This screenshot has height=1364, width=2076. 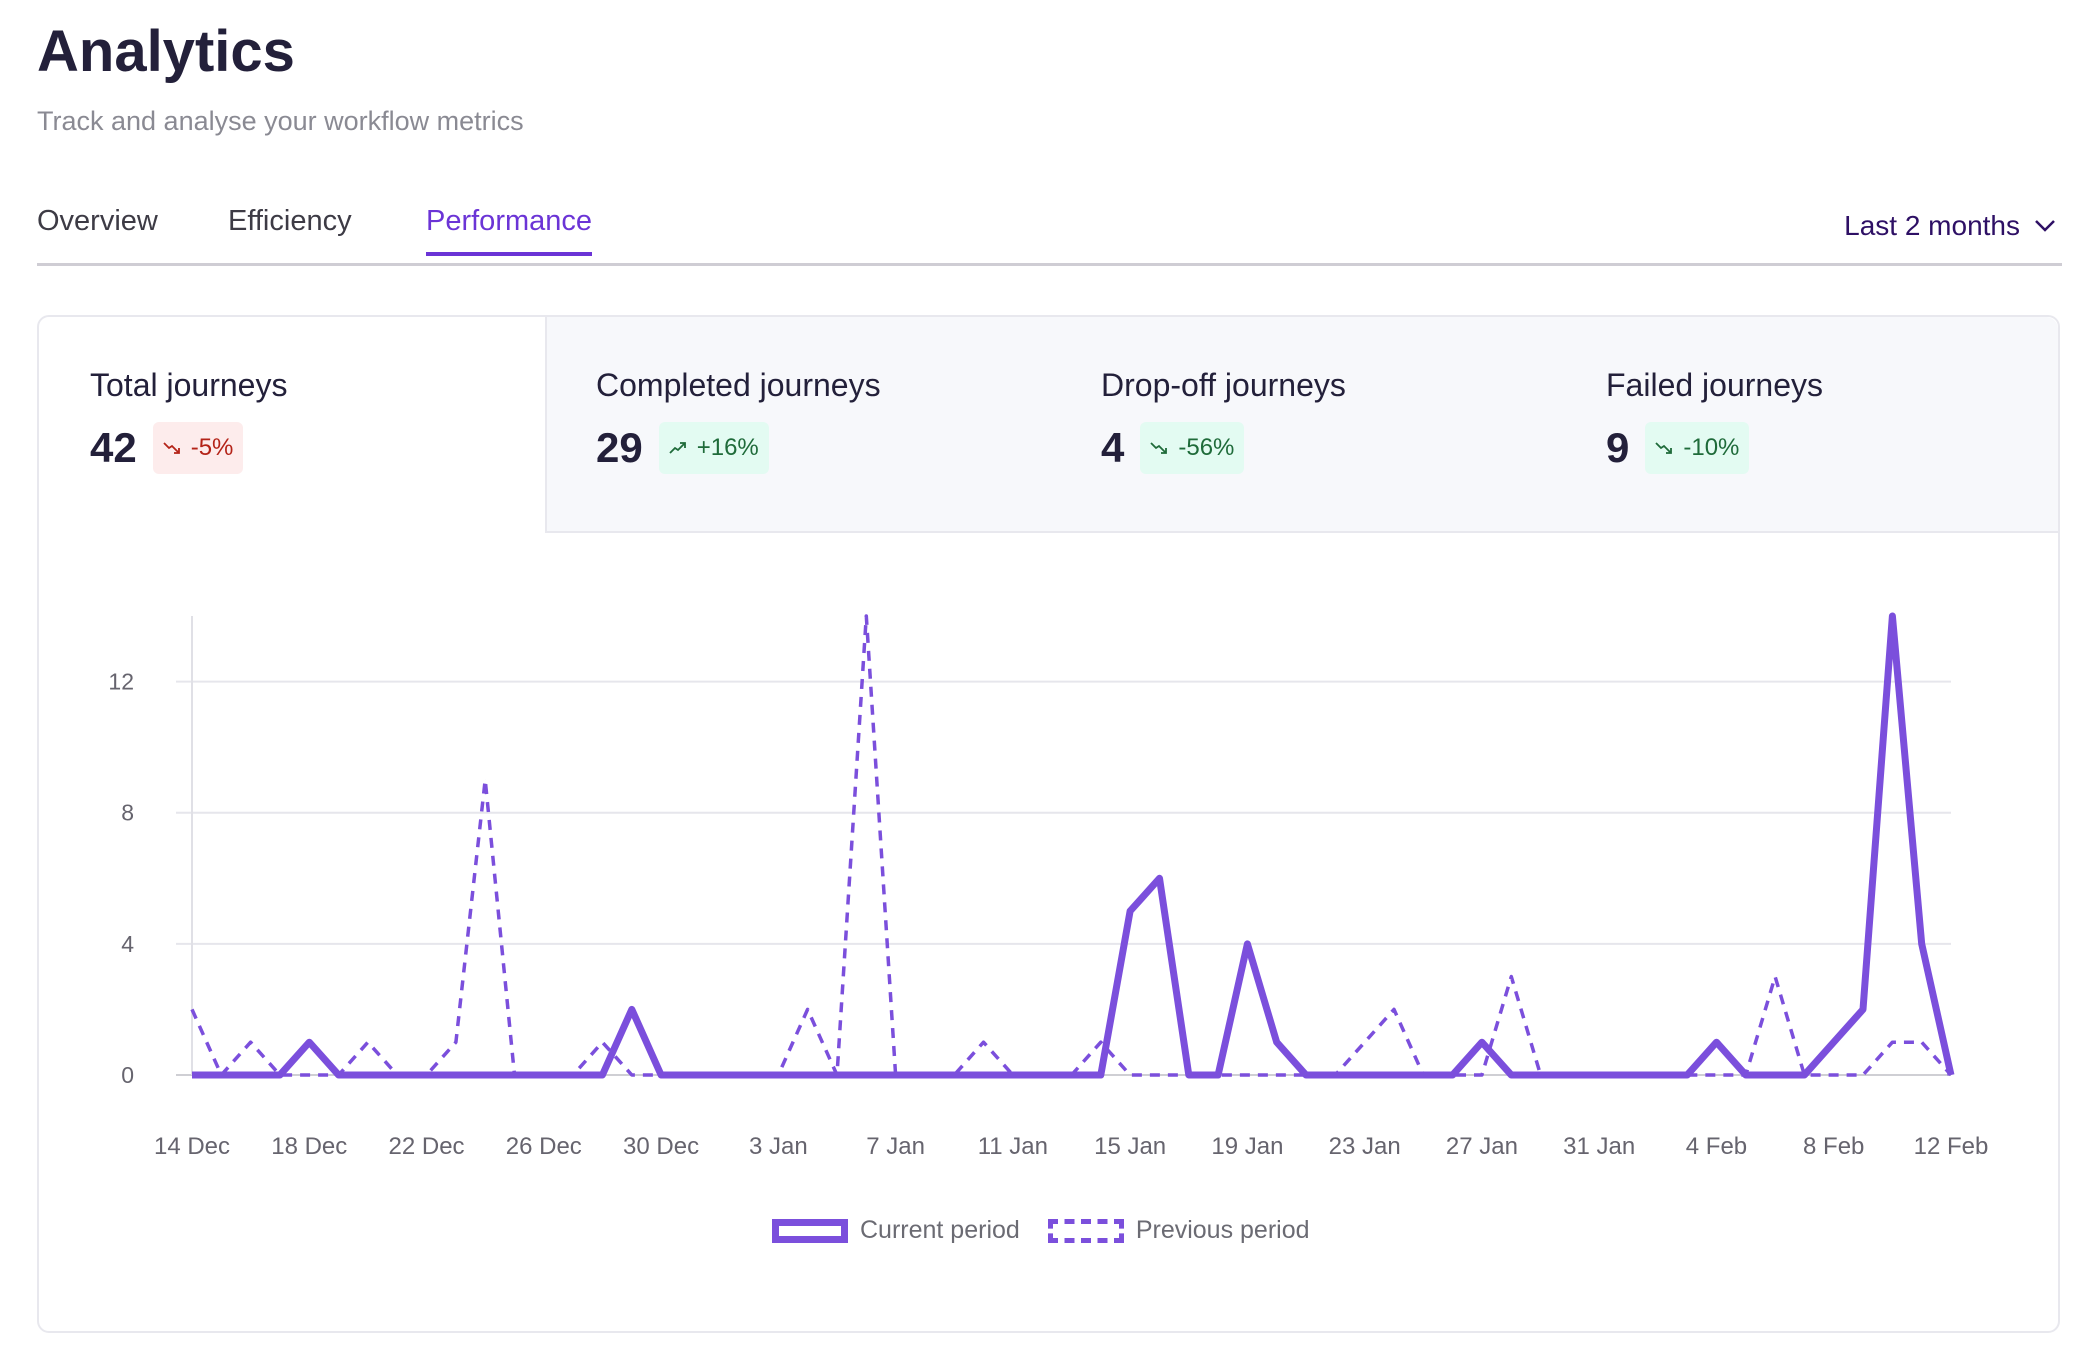 I want to click on change-value: -5%, so click(x=212, y=447).